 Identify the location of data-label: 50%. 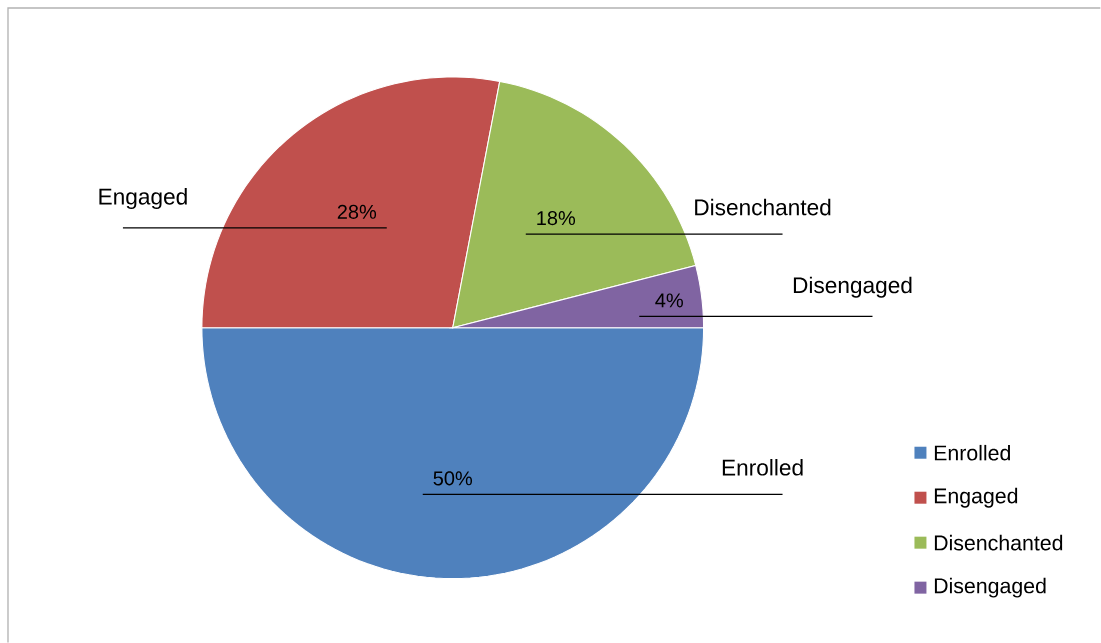
(453, 478).